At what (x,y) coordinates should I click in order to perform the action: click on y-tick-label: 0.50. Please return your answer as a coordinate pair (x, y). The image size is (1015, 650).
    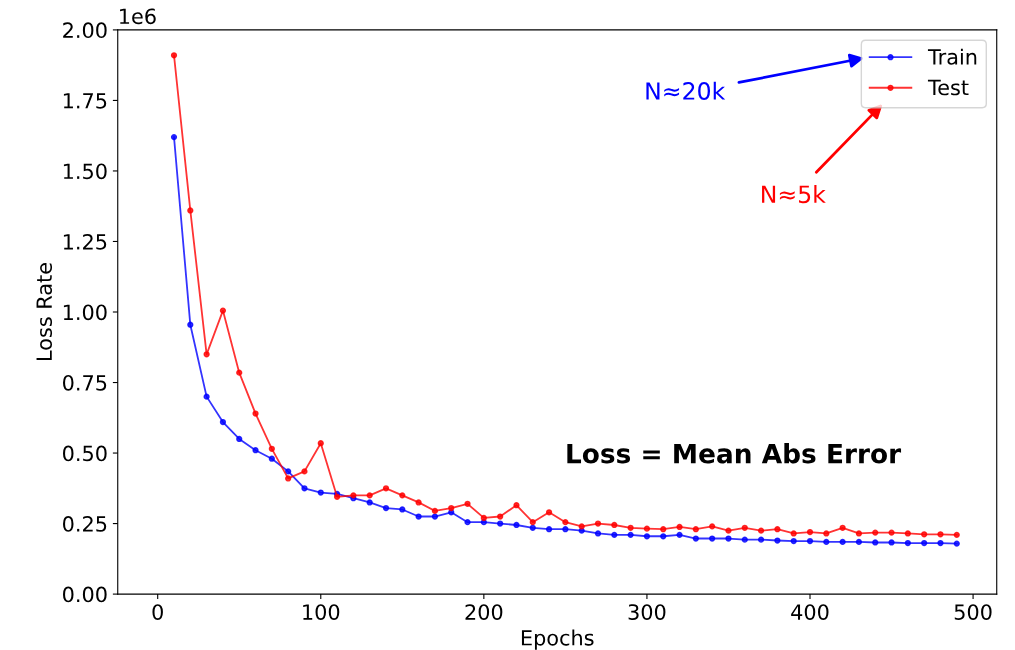
    Looking at the image, I should click on (85, 453).